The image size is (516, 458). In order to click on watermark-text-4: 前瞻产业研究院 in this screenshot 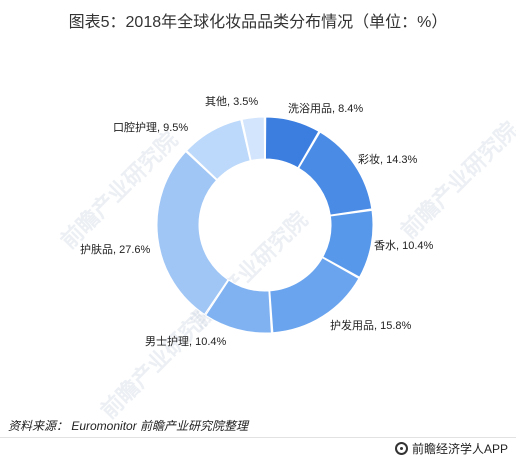, I will do `click(159, 360)`.